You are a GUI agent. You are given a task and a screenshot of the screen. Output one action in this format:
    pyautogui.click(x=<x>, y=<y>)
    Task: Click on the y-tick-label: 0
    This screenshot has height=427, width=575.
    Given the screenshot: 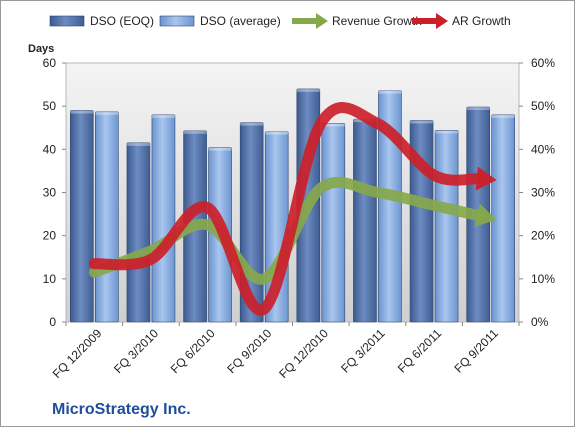 What is the action you would take?
    pyautogui.click(x=52, y=322)
    